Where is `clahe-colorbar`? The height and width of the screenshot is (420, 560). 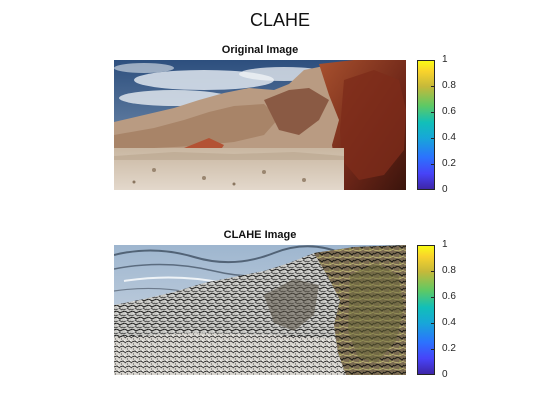 clahe-colorbar is located at coordinates (426, 310).